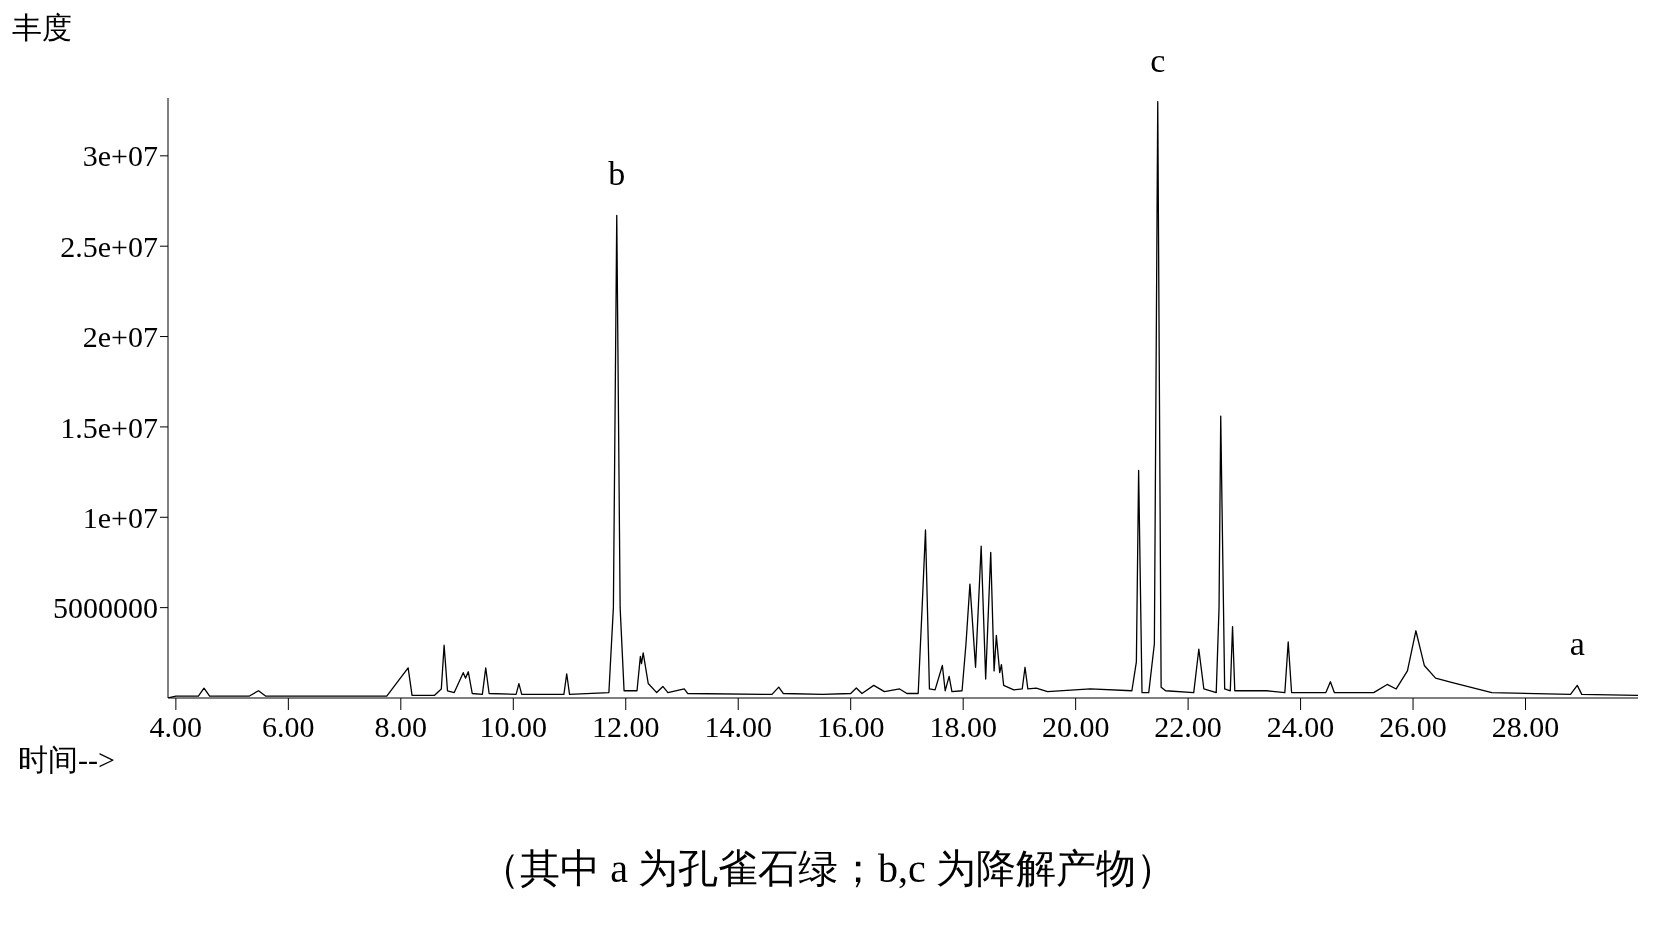  What do you see at coordinates (66, 759) in the screenshot?
I see `x-axis-title: 时间-->` at bounding box center [66, 759].